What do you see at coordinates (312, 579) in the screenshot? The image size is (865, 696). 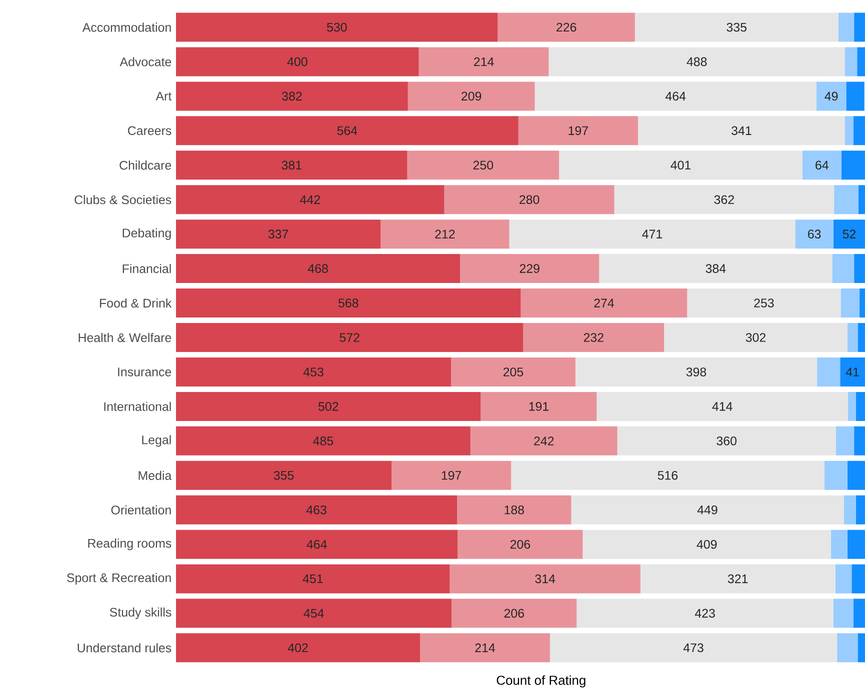 I see `data-label: 451` at bounding box center [312, 579].